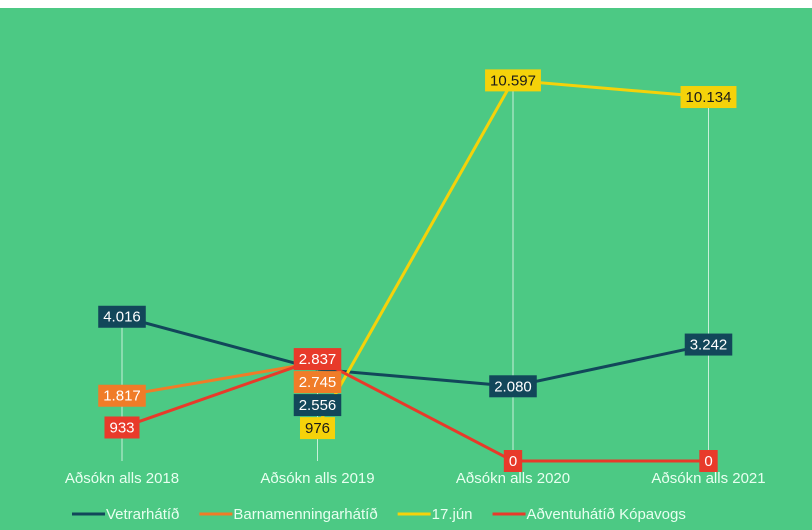 Image resolution: width=812 pixels, height=530 pixels. I want to click on legend-label: Vetrarhátíð, so click(142, 514).